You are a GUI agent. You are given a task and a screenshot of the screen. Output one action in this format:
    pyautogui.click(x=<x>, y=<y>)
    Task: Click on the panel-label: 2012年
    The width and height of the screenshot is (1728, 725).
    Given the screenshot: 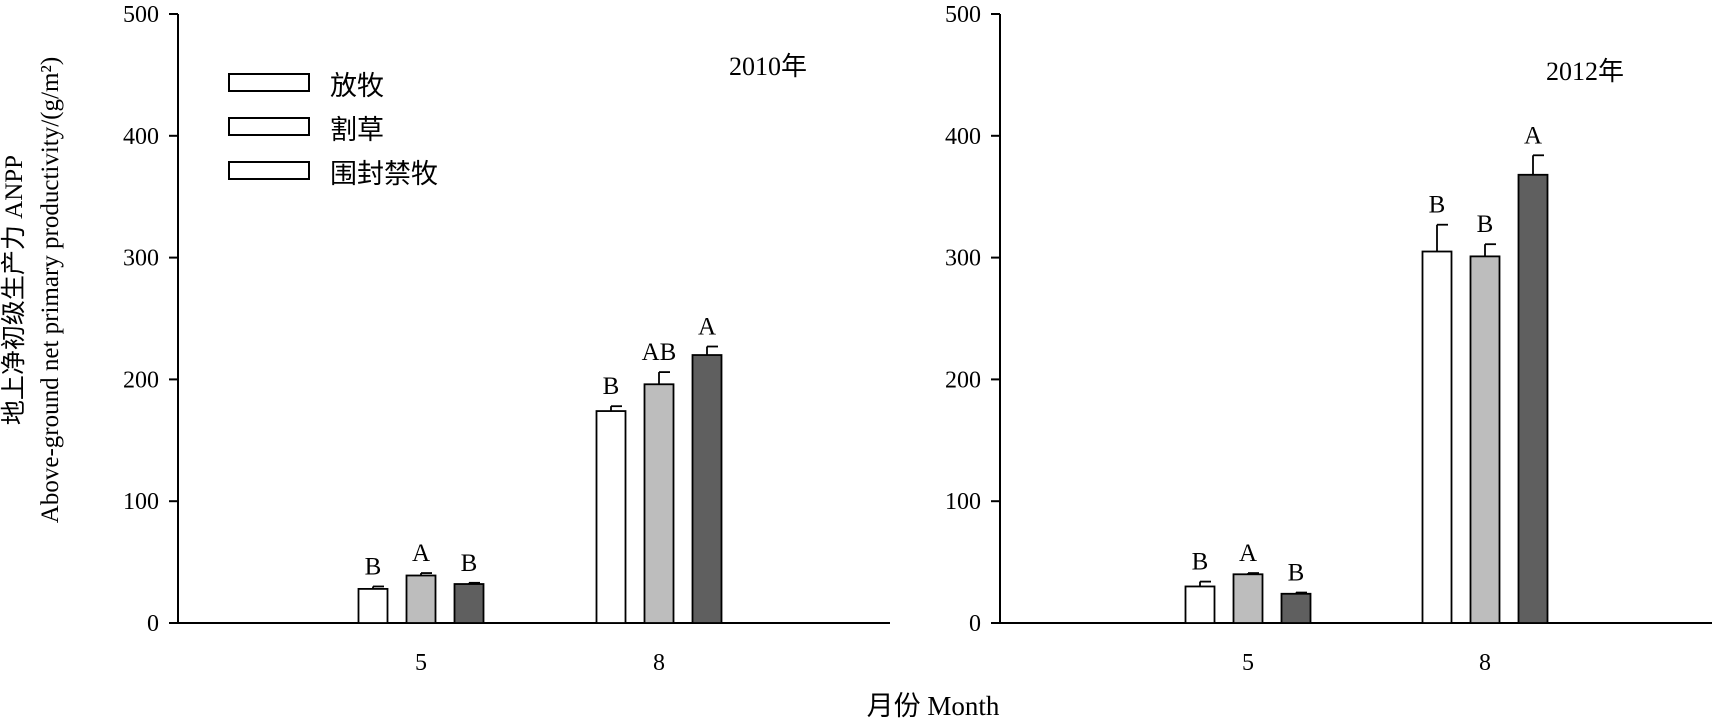 What is the action you would take?
    pyautogui.click(x=1585, y=71)
    